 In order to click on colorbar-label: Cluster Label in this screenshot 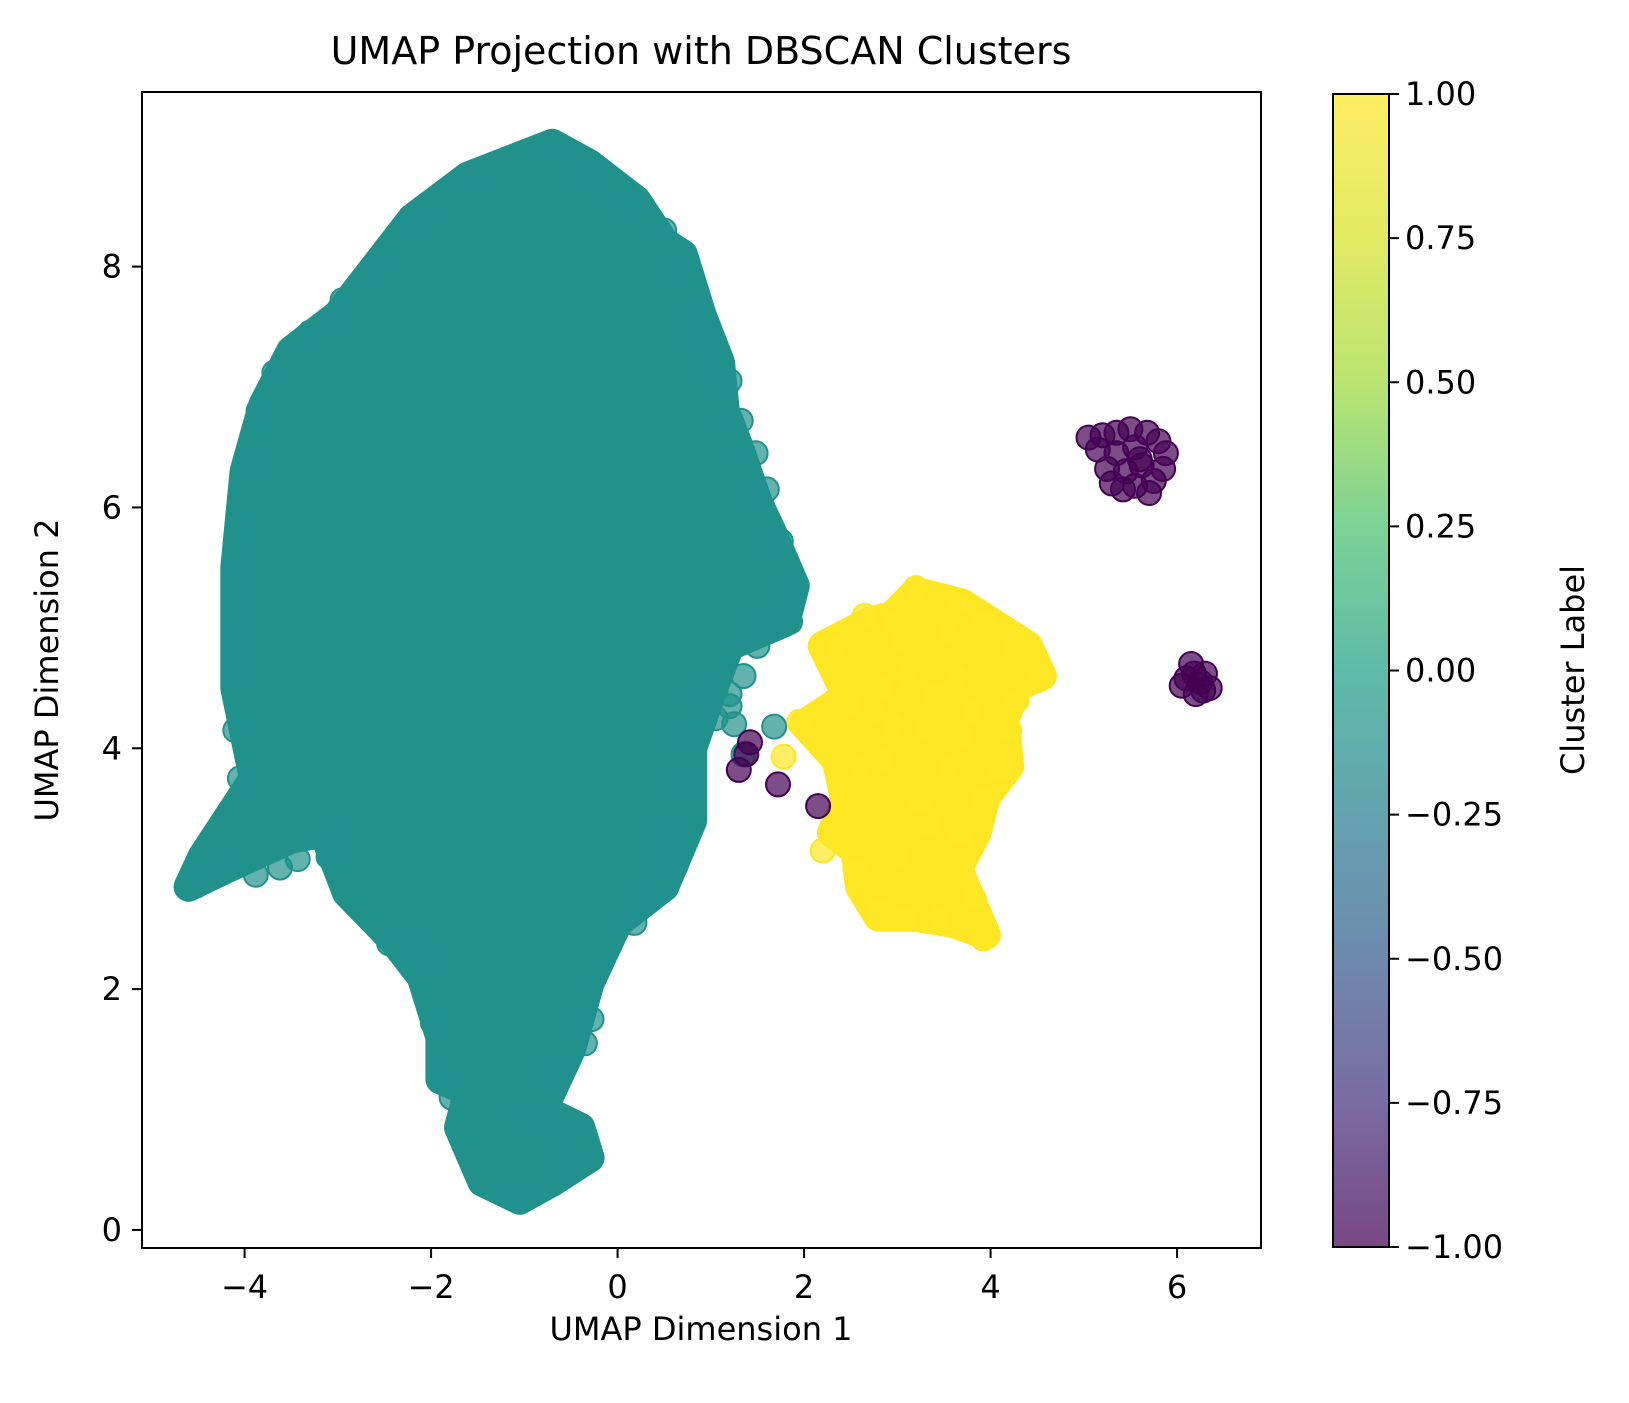, I will do `click(1573, 670)`.